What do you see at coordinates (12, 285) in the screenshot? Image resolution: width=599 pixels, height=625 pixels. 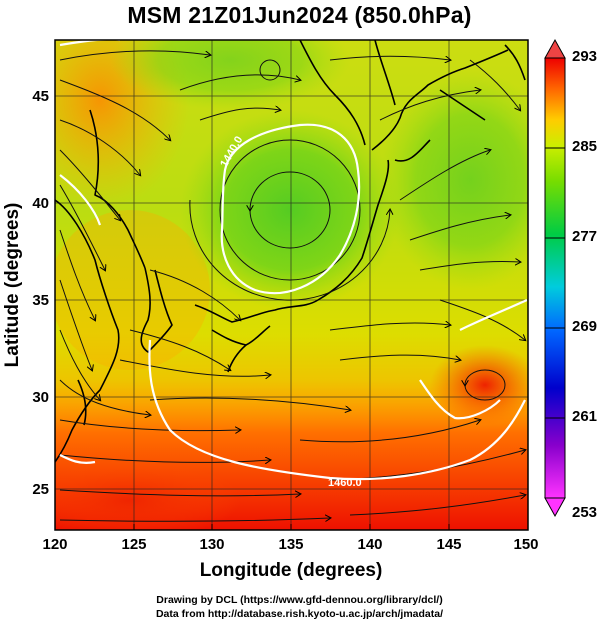 I see `y-axis-label: Latitude (degrees)` at bounding box center [12, 285].